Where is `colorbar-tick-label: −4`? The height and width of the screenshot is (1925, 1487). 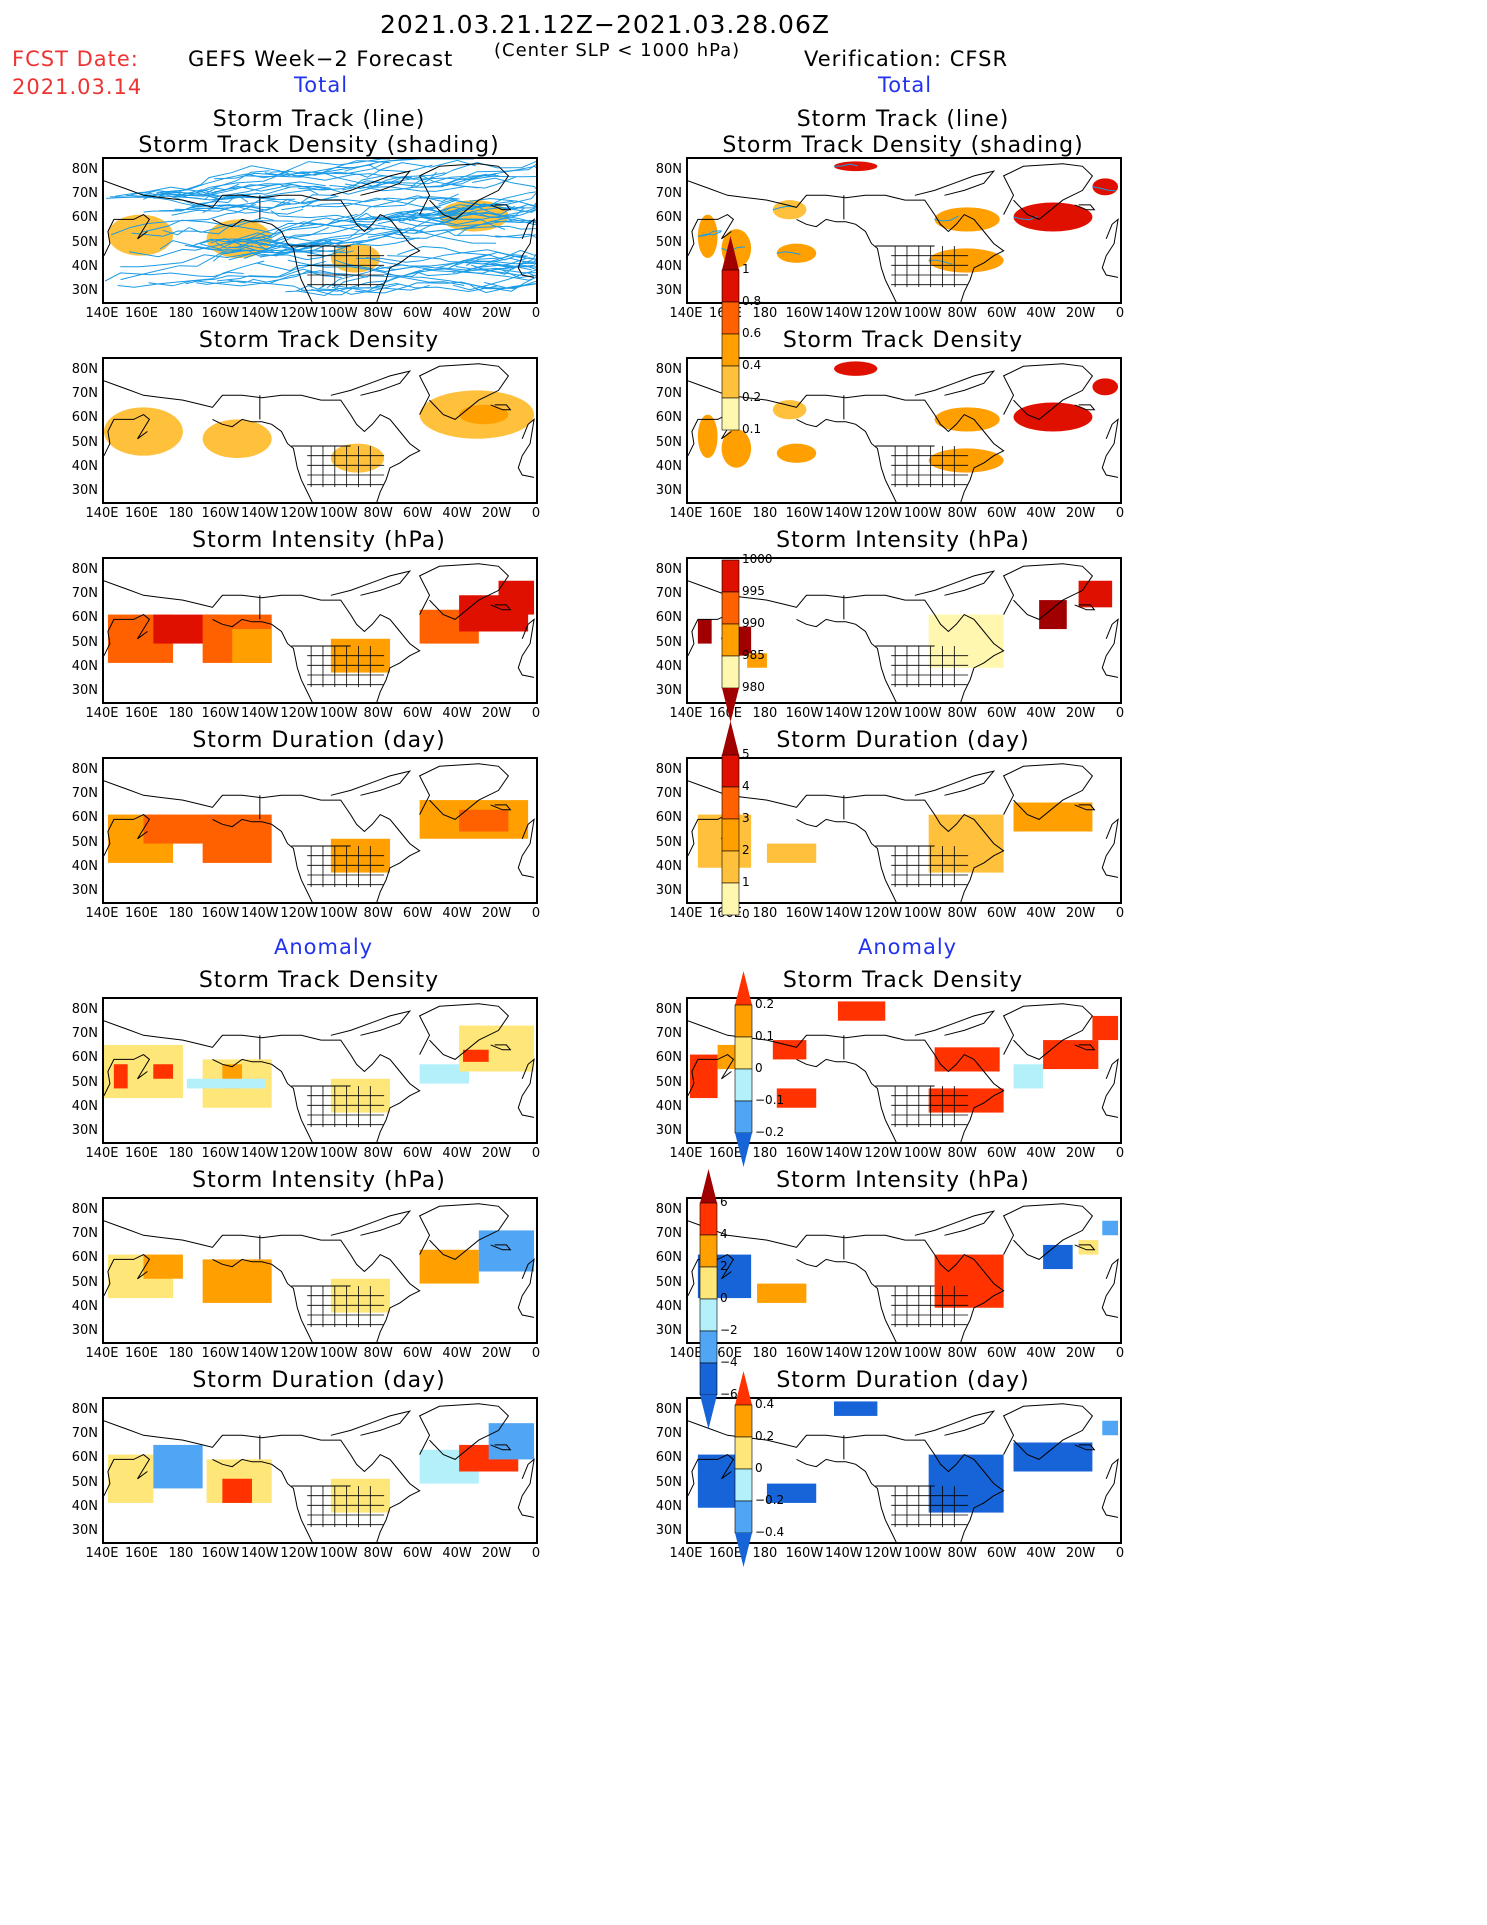 colorbar-tick-label: −4 is located at coordinates (729, 1362).